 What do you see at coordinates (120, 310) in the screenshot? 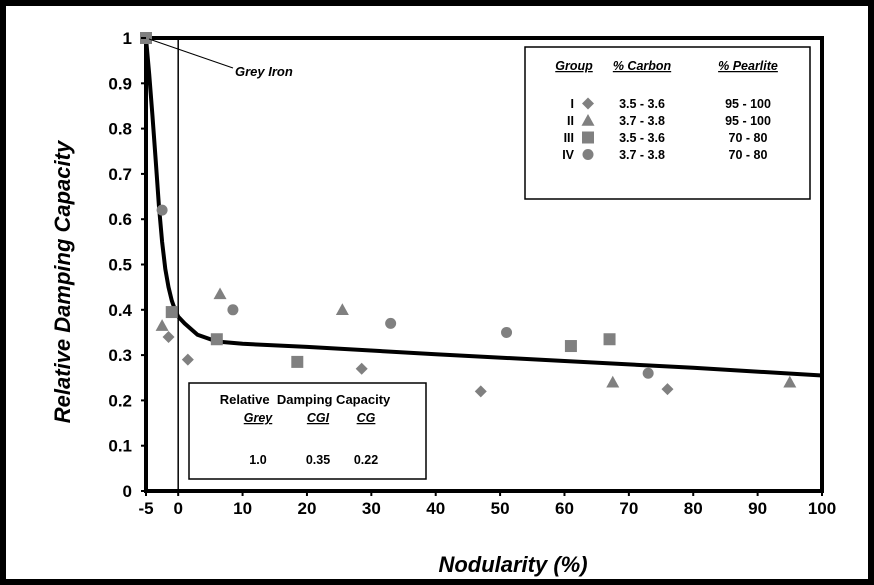
I see `y-tick-label: 0.4` at bounding box center [120, 310].